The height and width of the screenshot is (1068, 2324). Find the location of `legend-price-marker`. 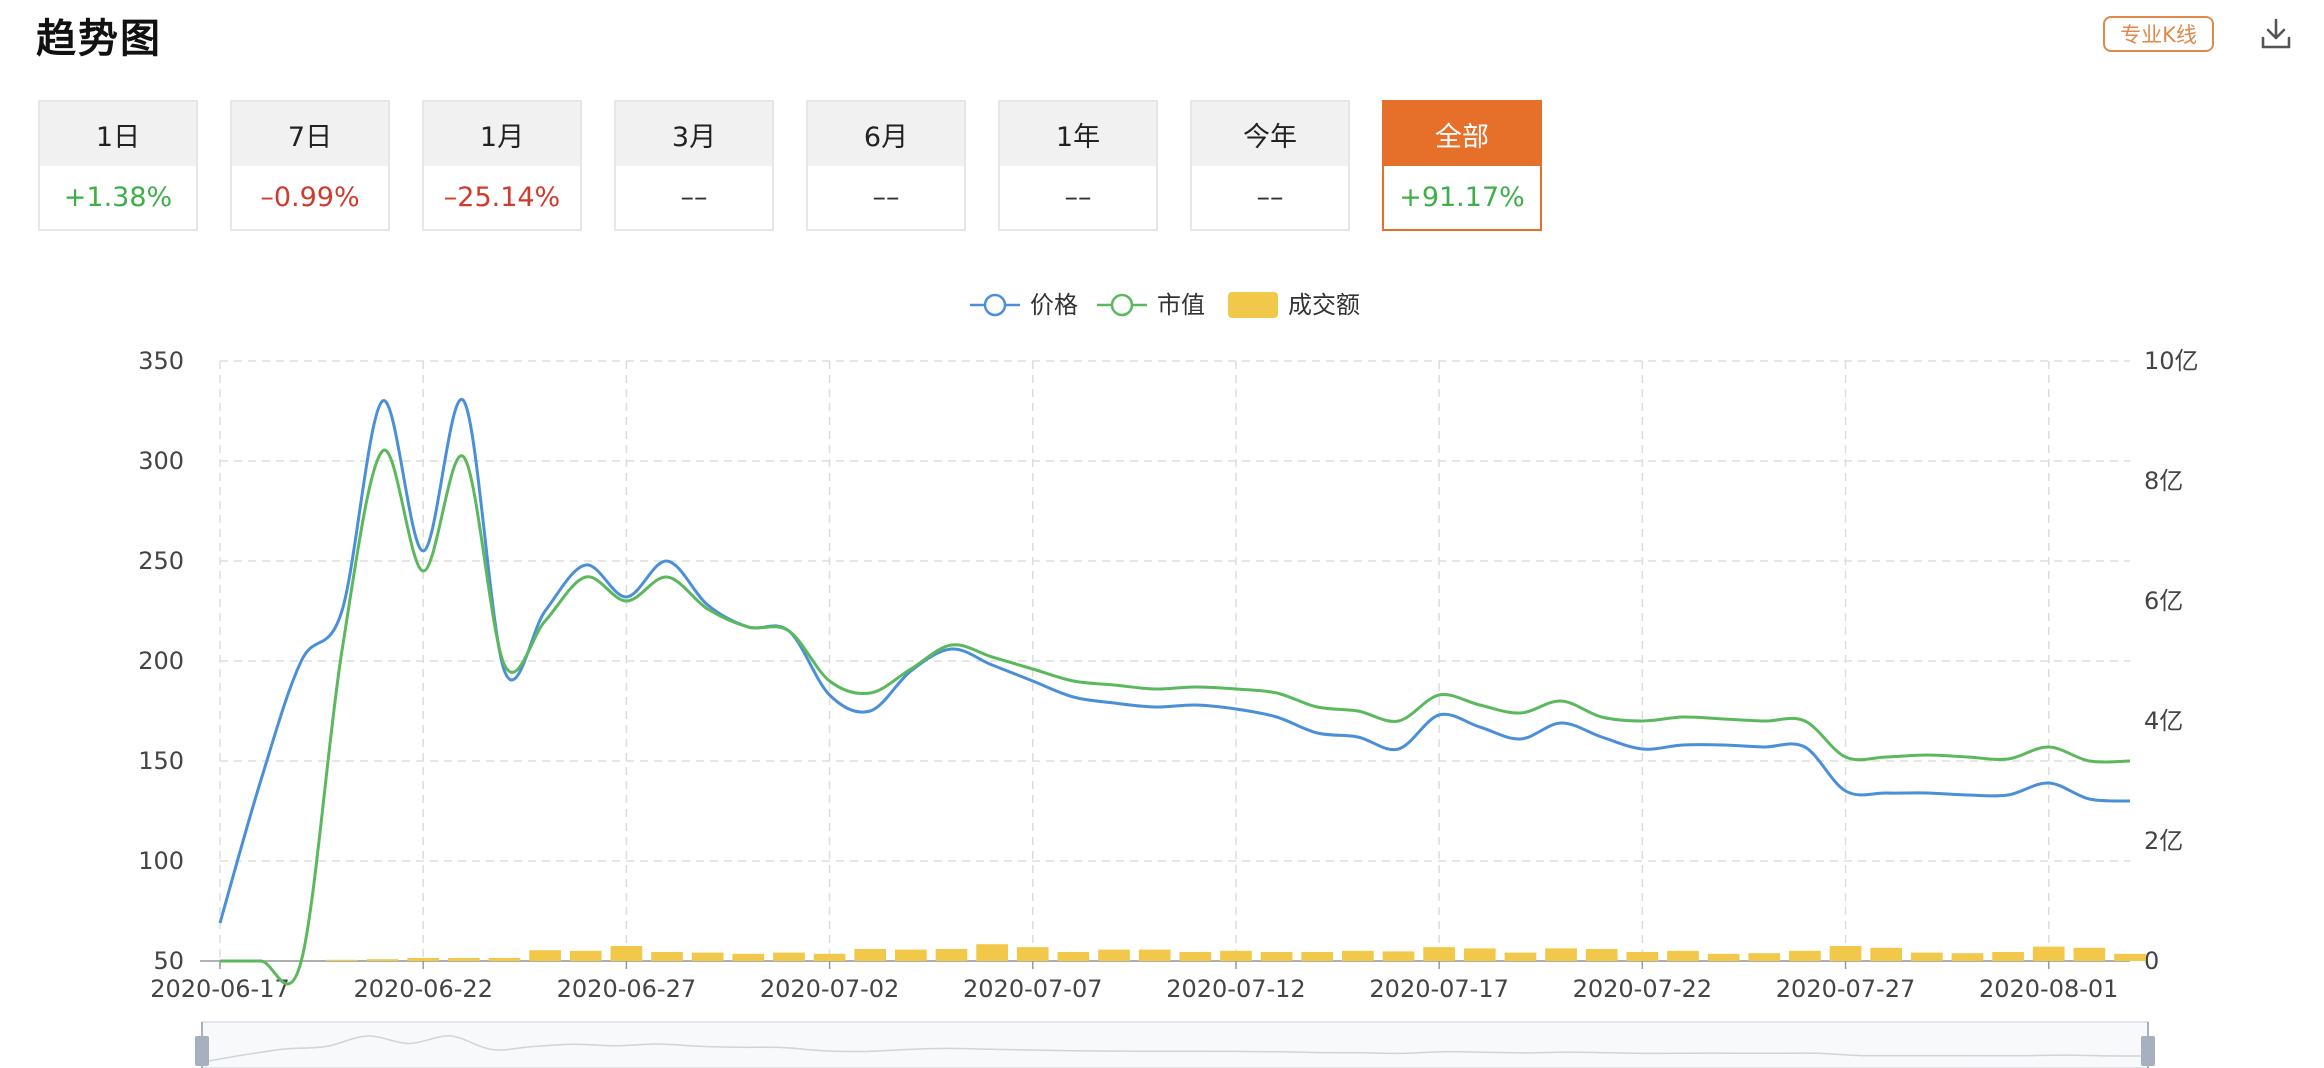

legend-price-marker is located at coordinates (995, 305).